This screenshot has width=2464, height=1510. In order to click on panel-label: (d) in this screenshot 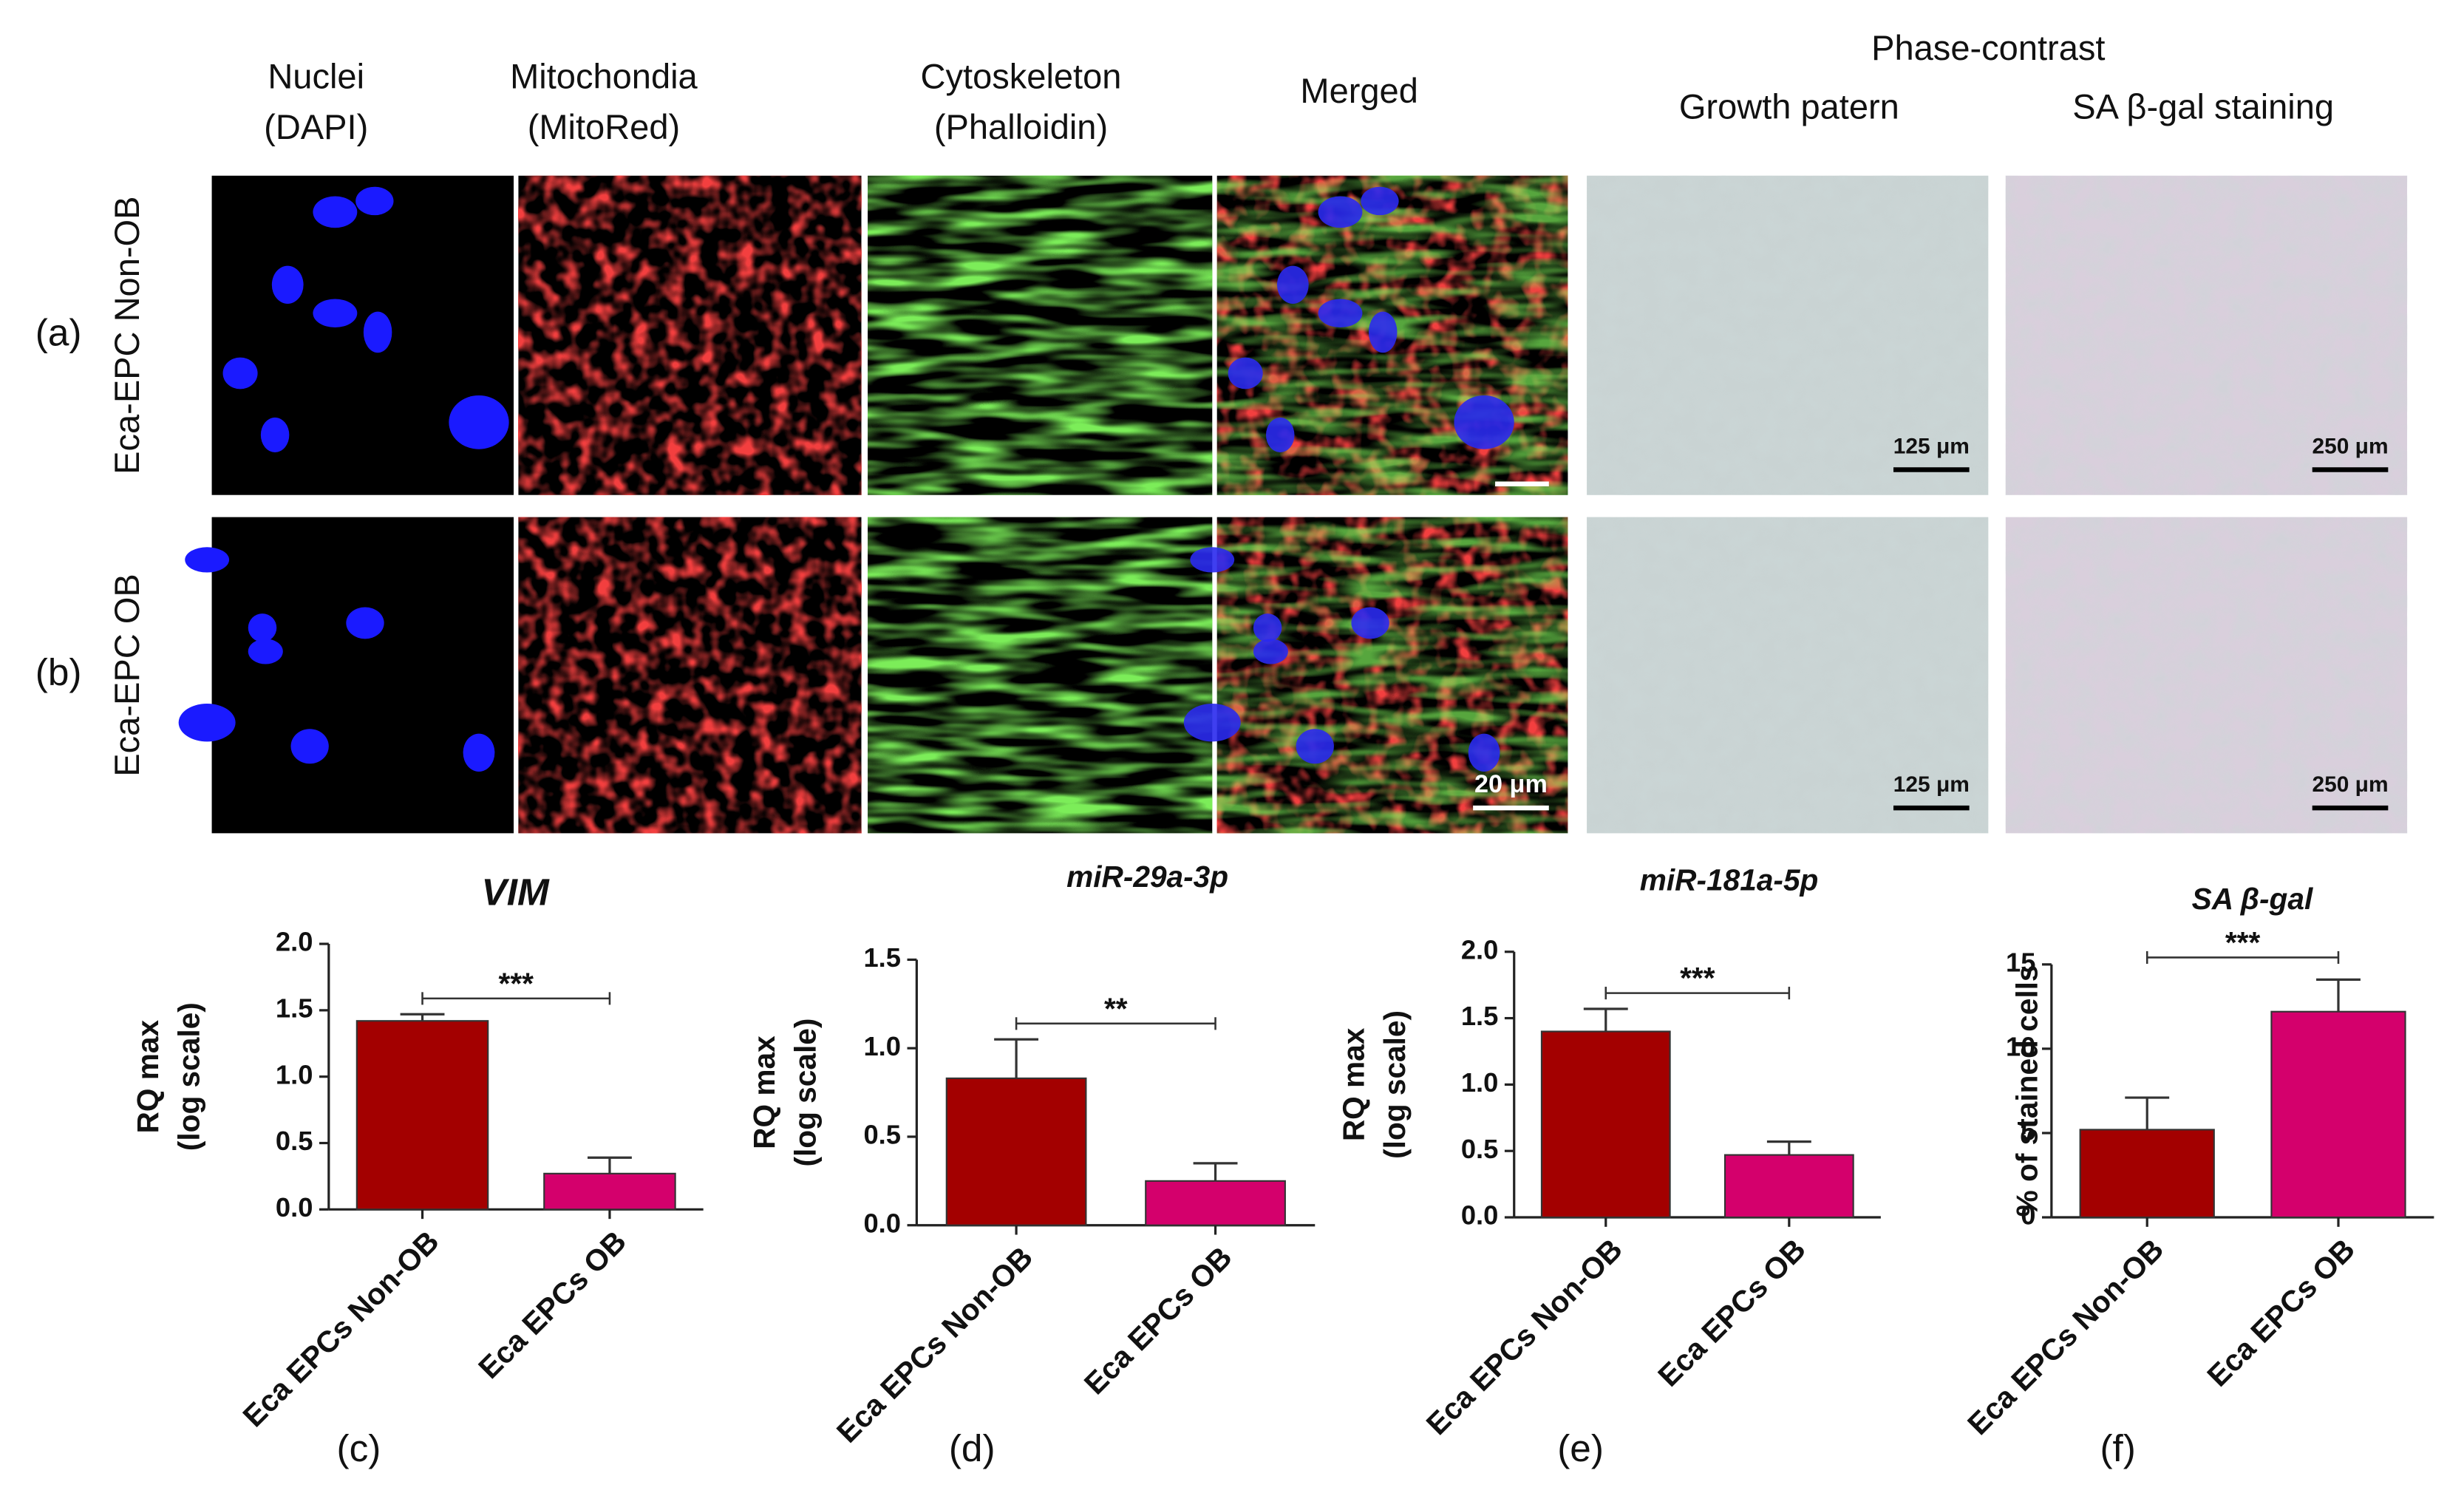, I will do `click(972, 1448)`.